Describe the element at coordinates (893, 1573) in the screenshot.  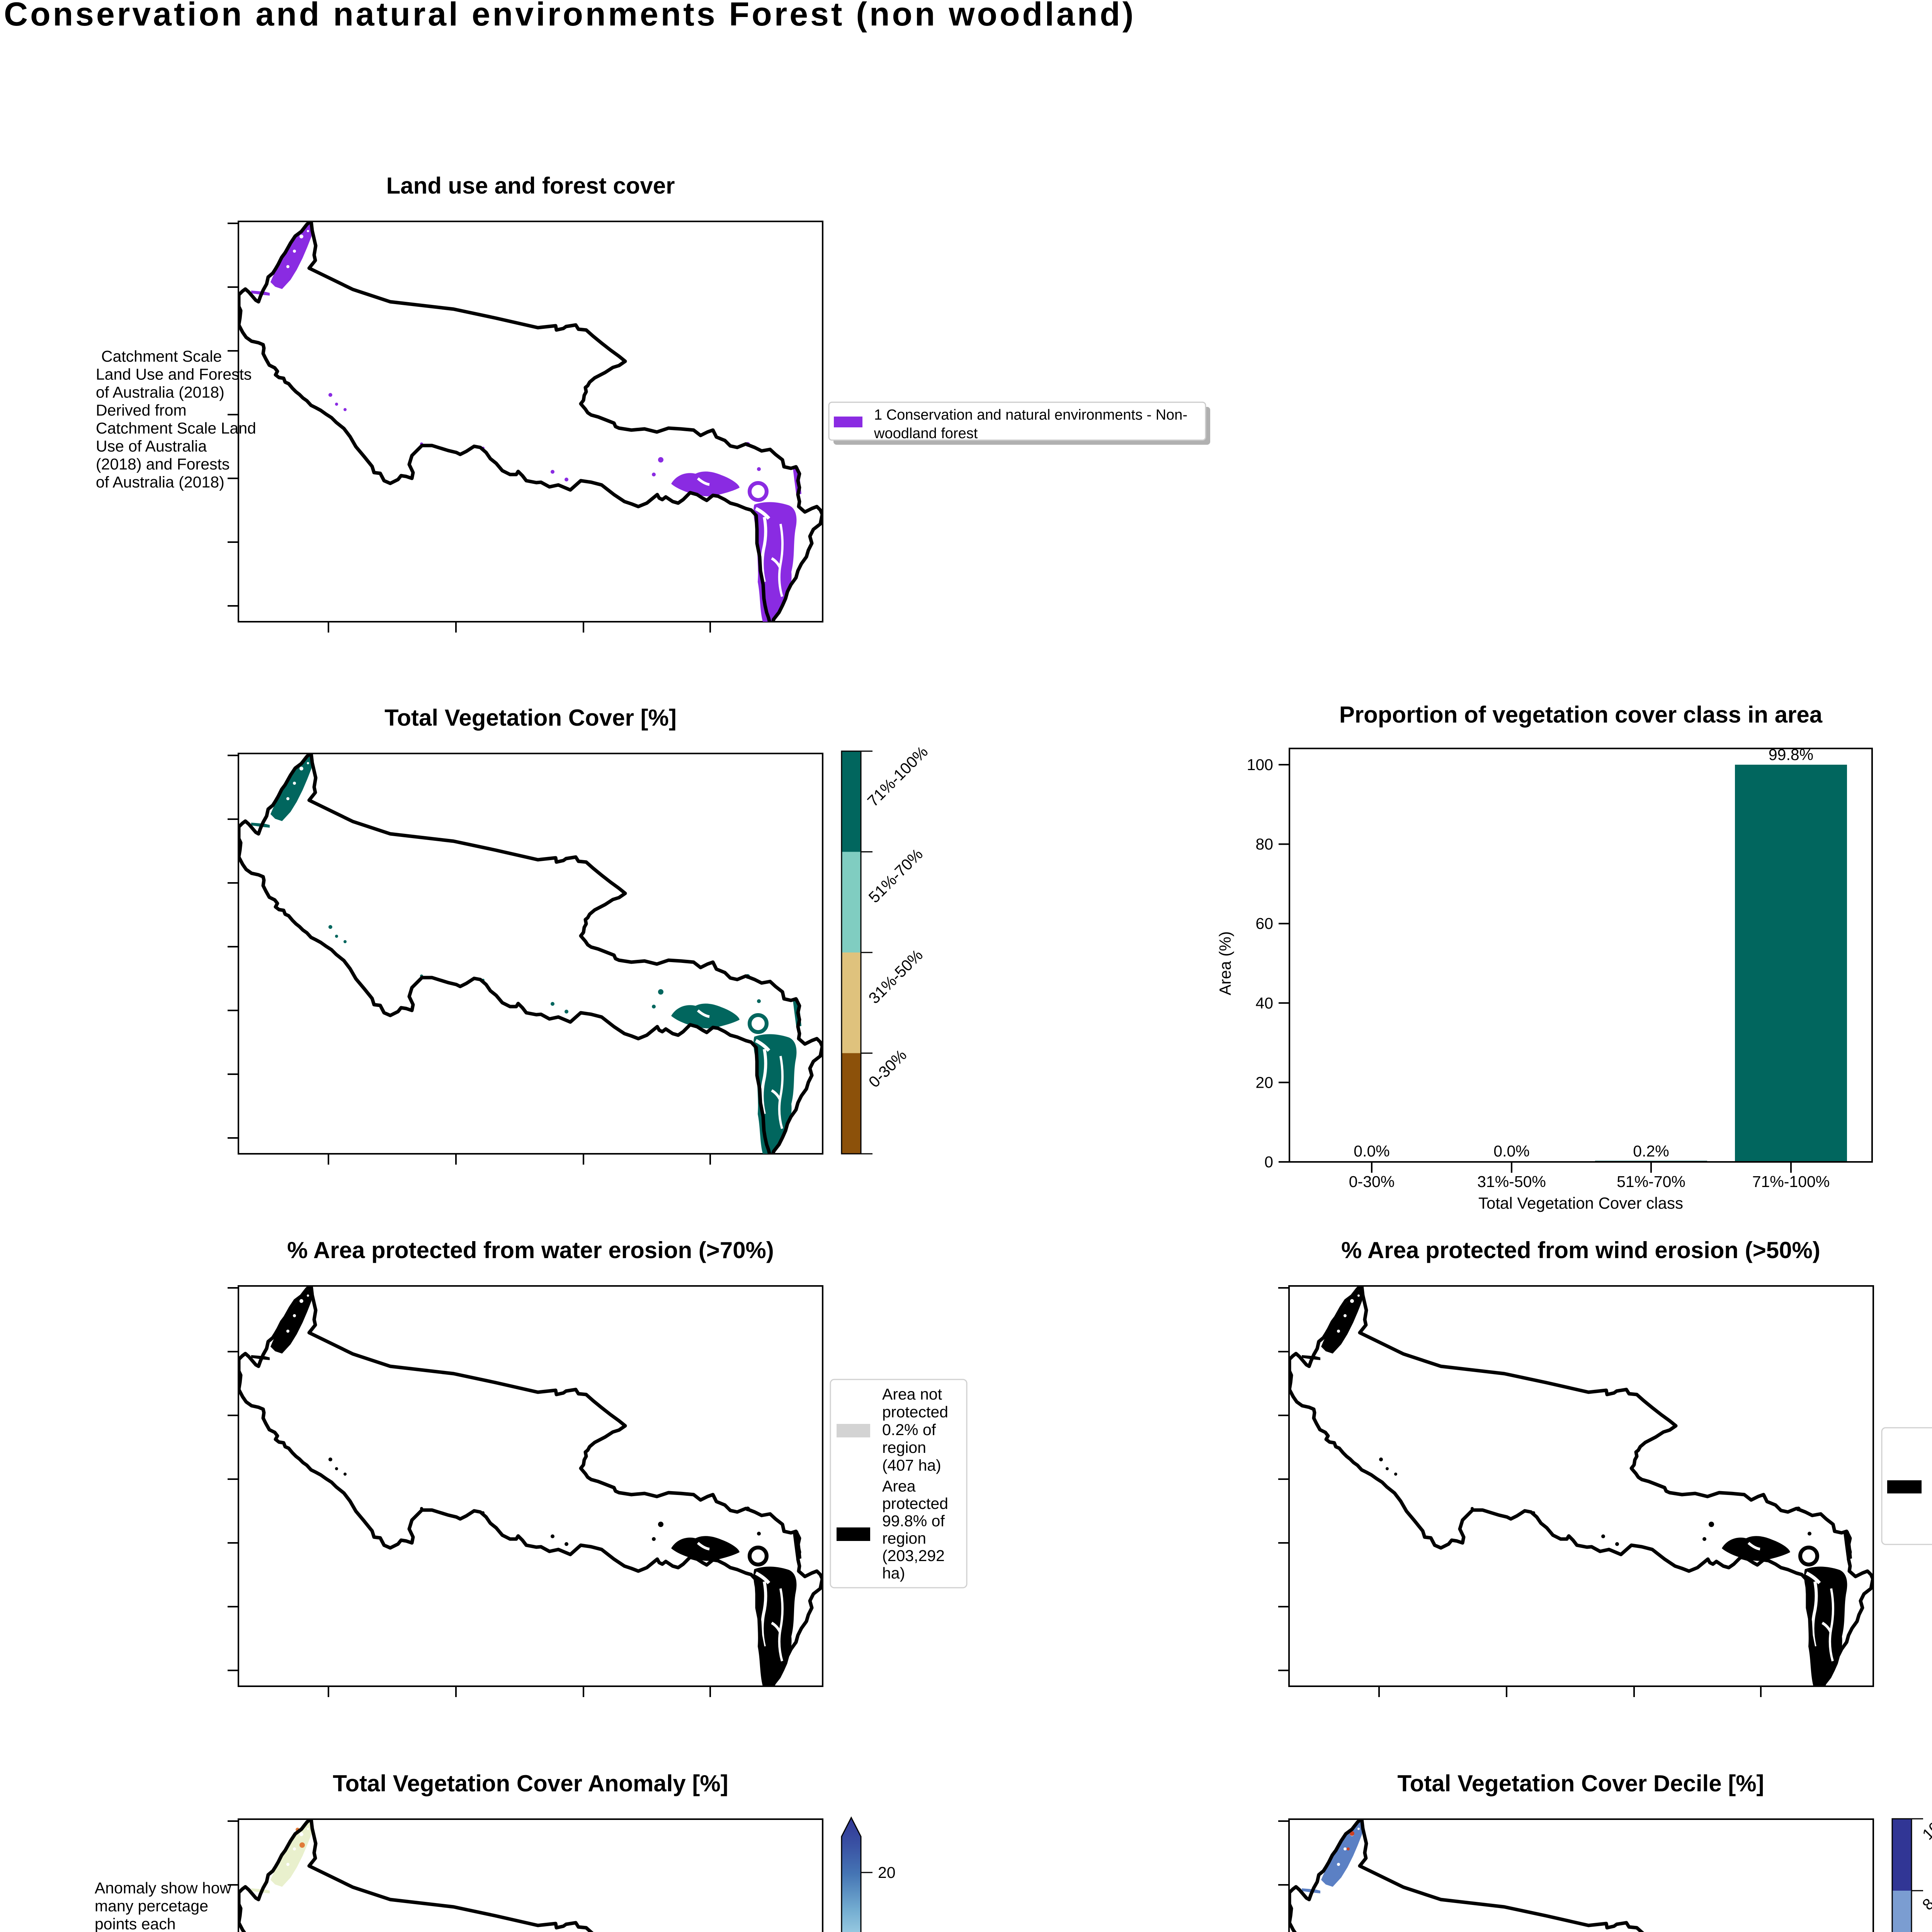
I see `svg-text: ha)` at that location.